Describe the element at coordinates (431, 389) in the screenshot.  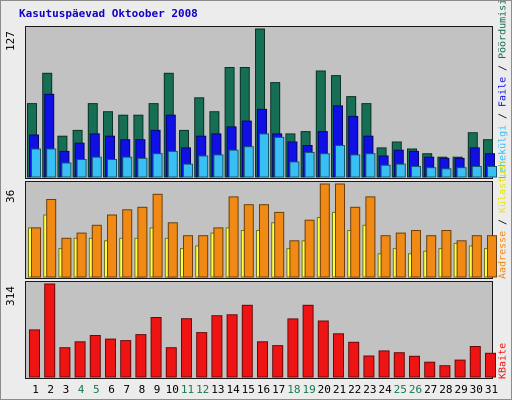
I see `x-tick-label: 27` at that location.